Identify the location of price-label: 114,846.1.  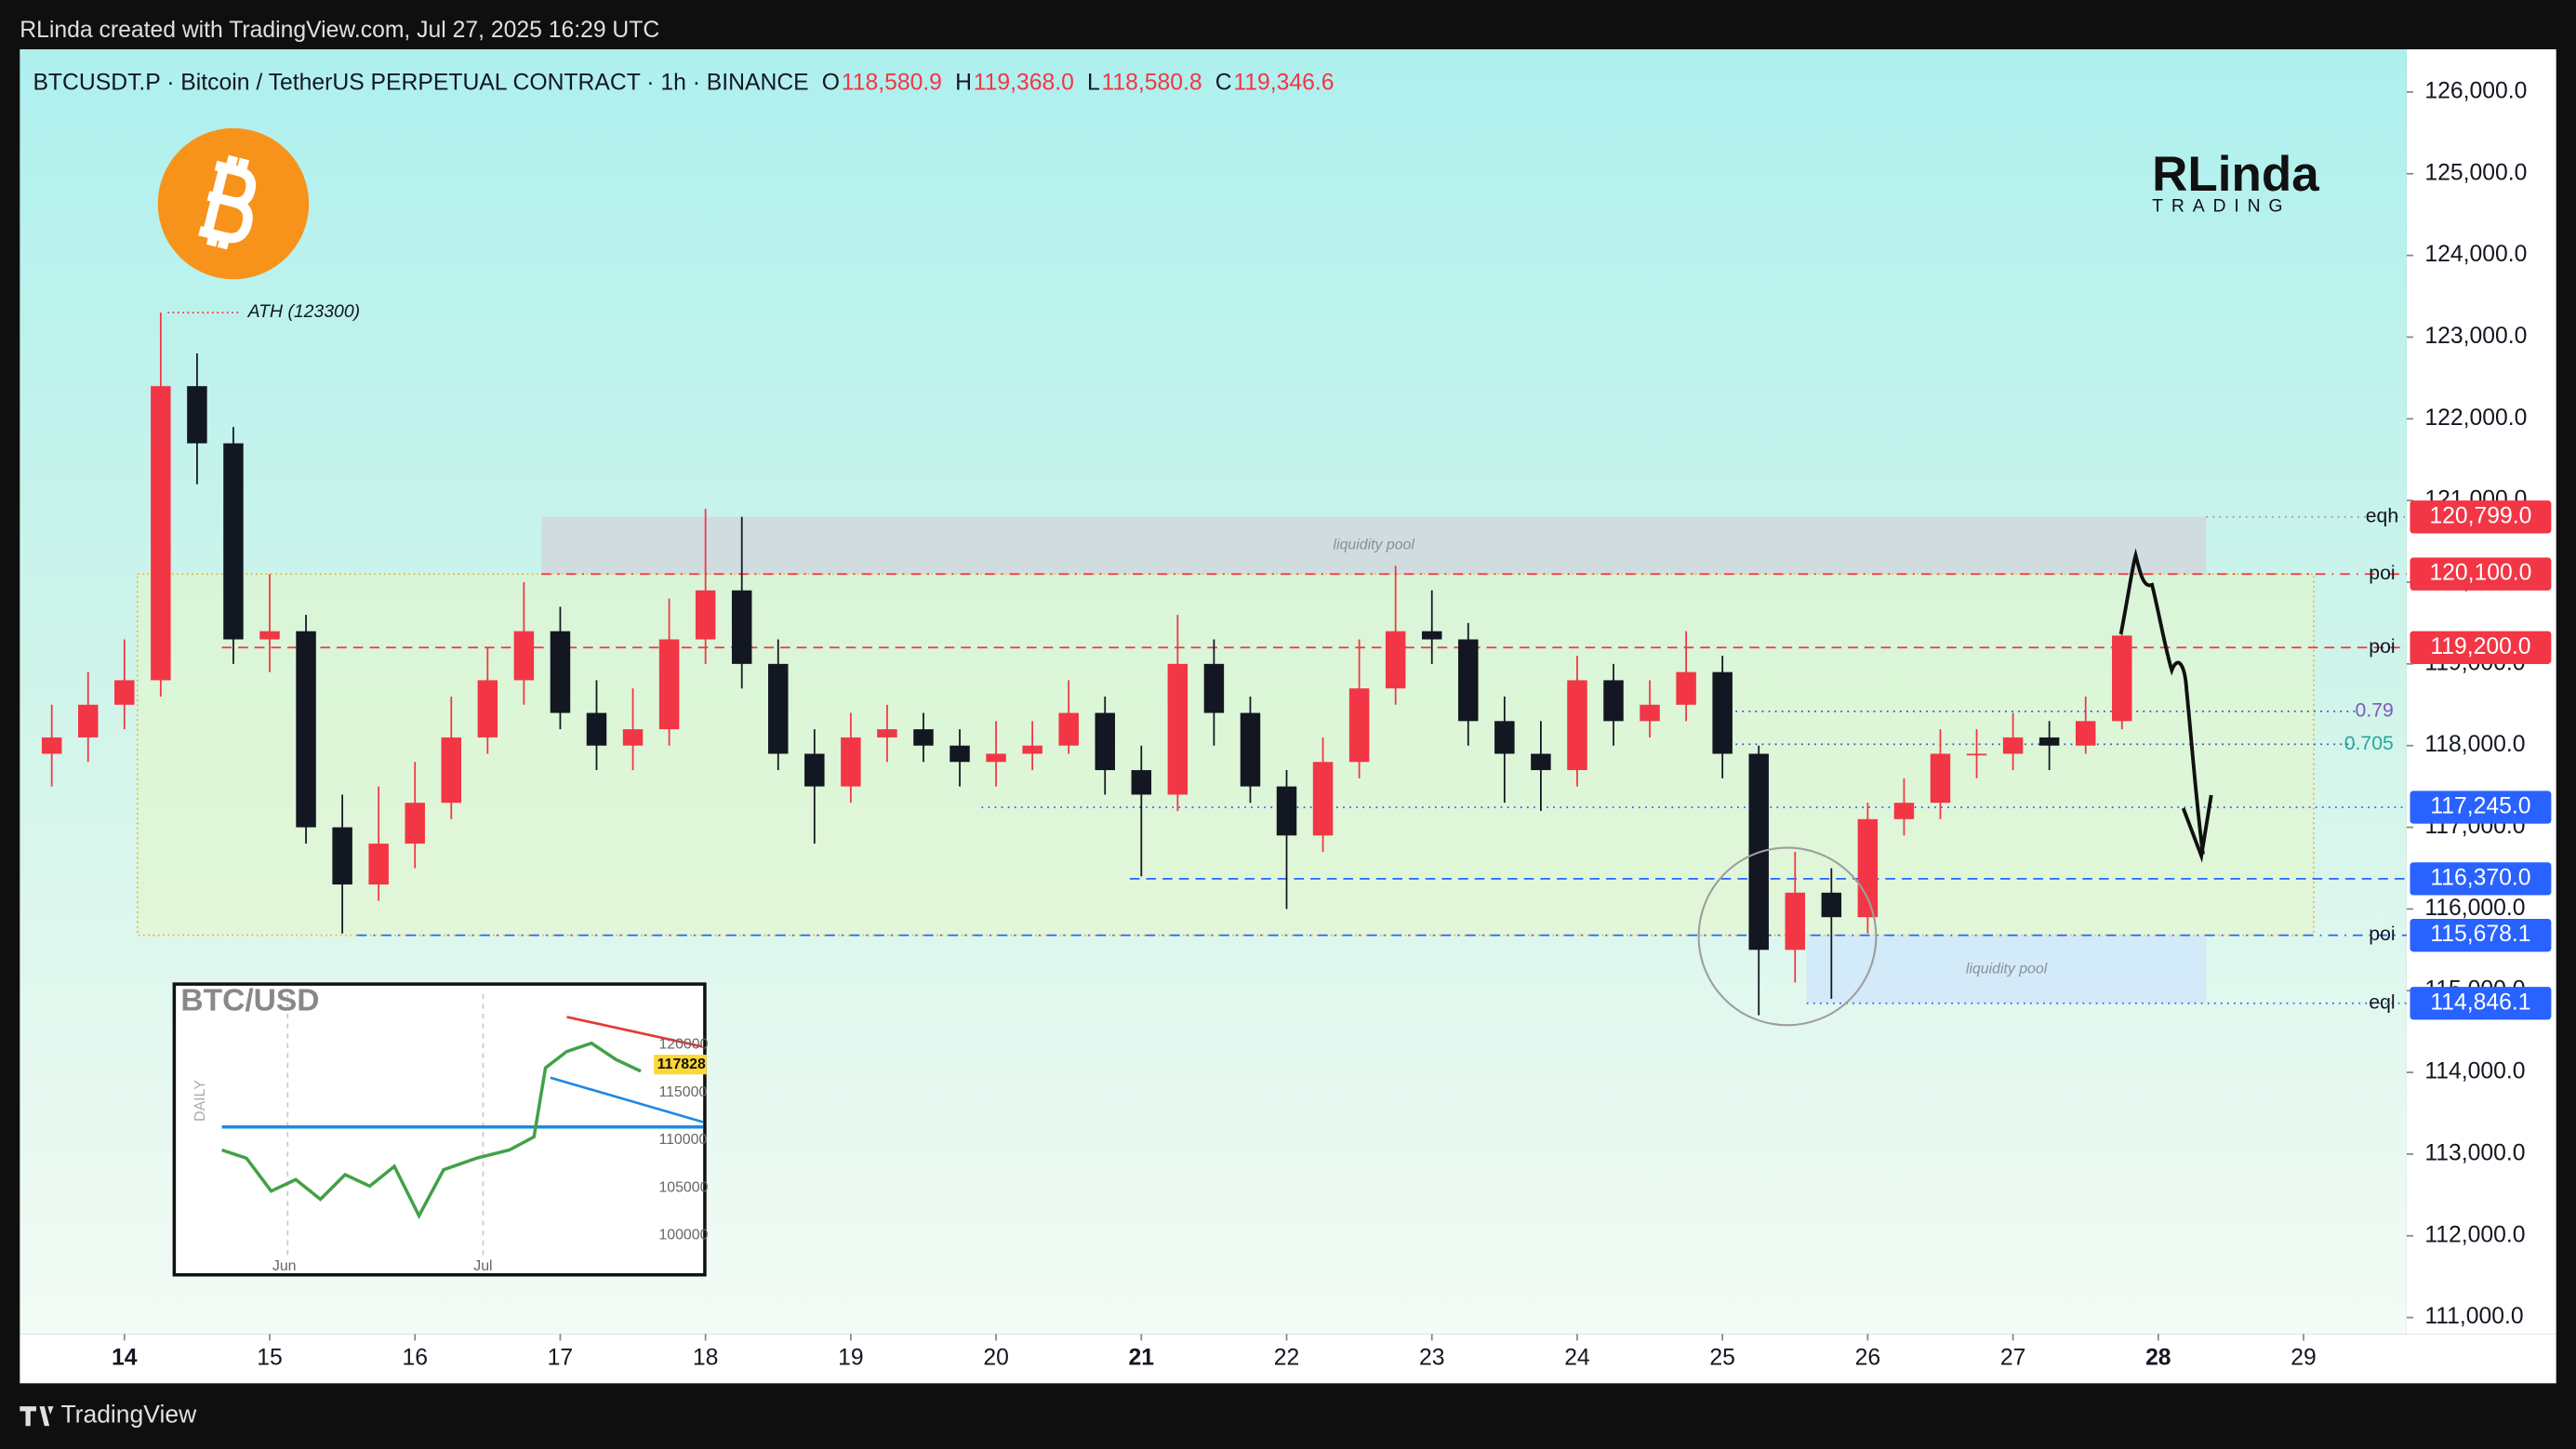
(2480, 1003).